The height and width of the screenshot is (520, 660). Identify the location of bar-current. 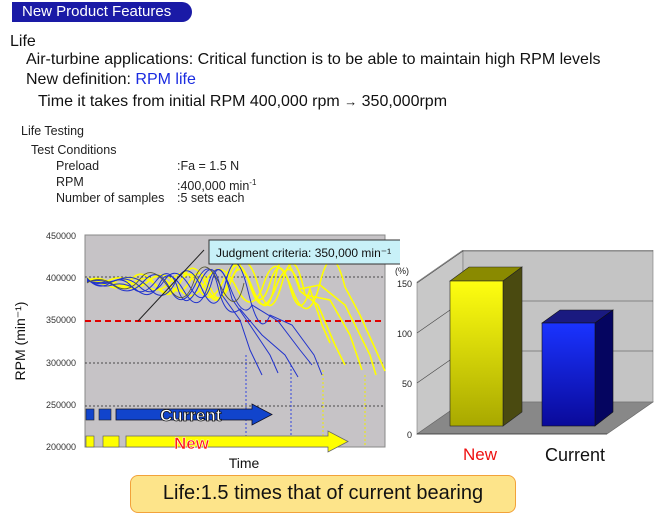
(577, 368).